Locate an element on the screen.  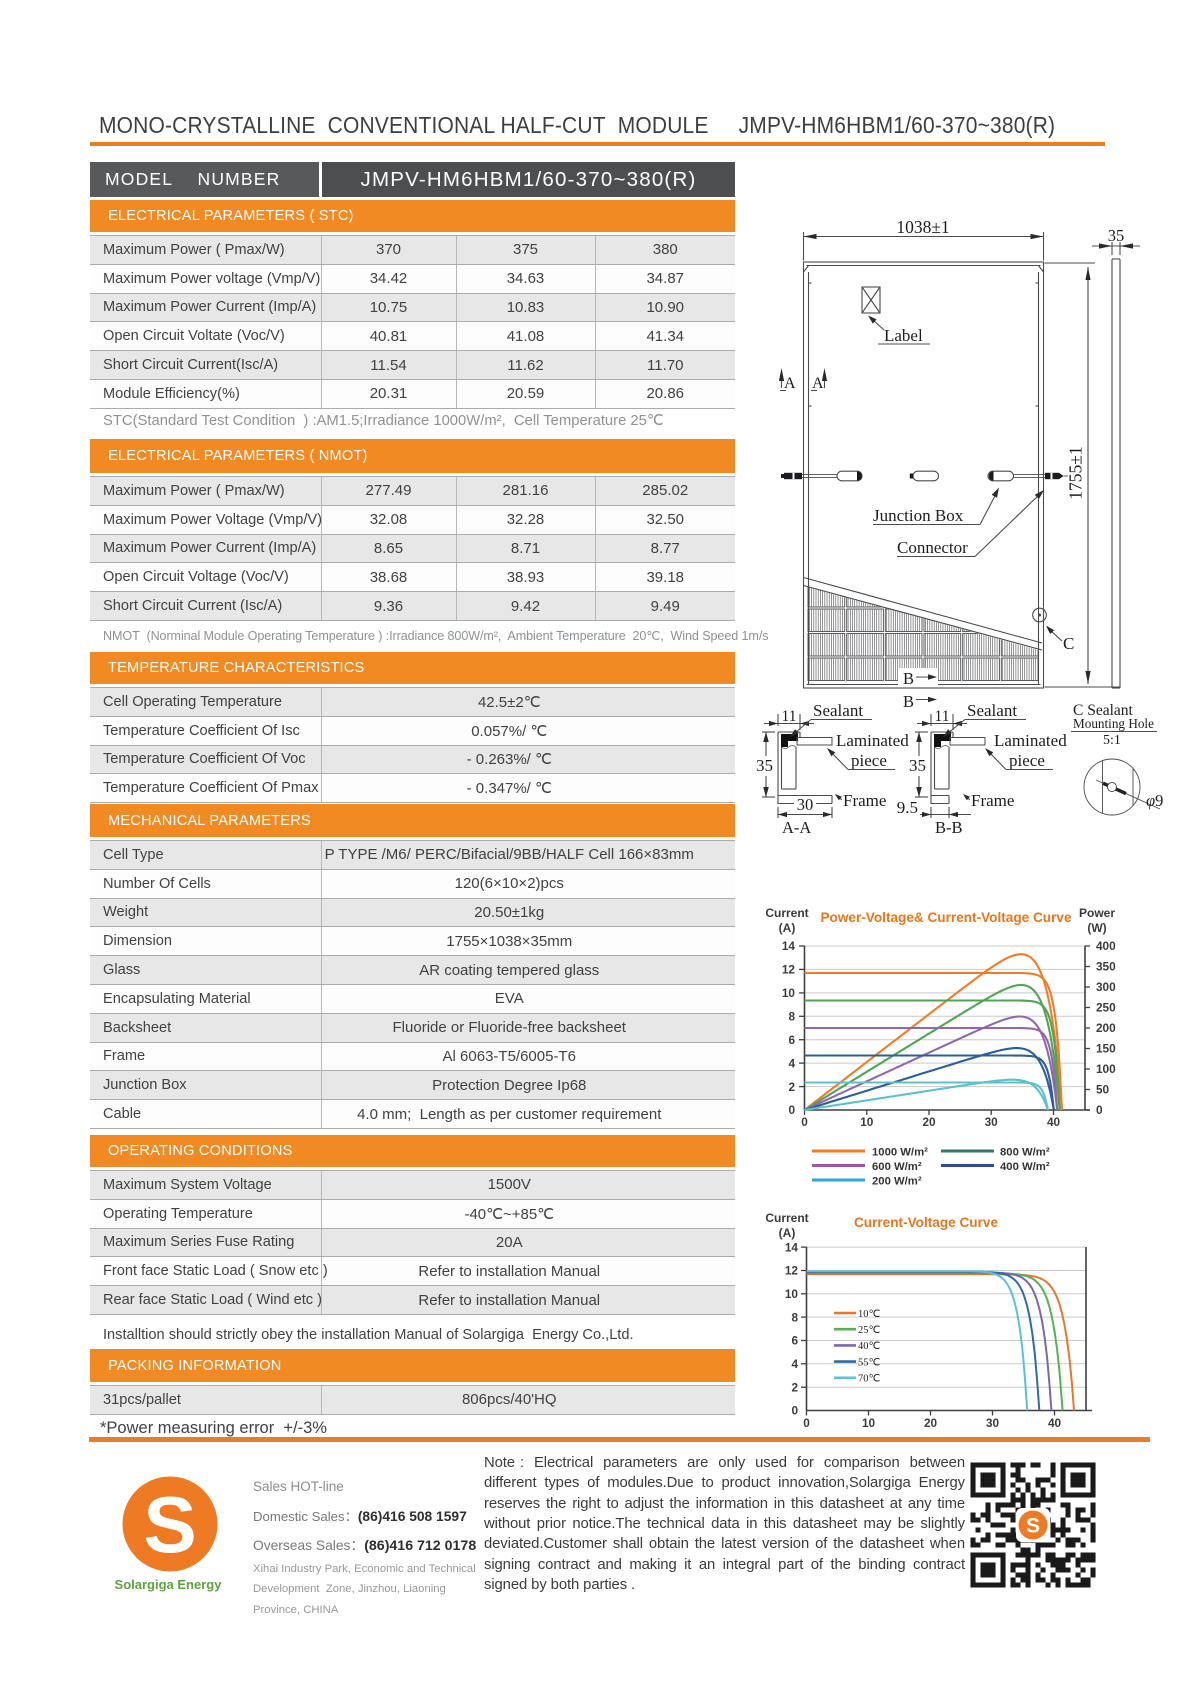
svg-text: Solargiga Energy is located at coordinates (169, 1584).